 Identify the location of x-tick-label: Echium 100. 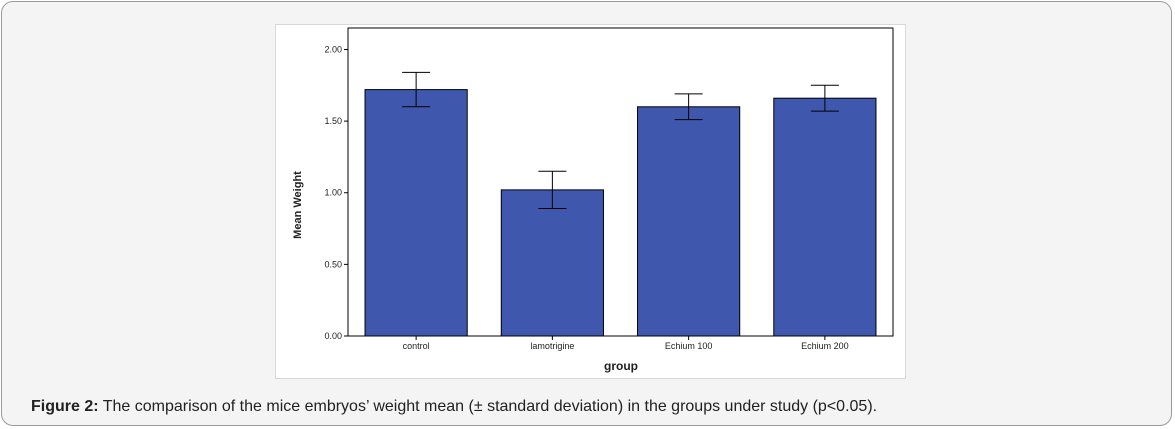
(689, 346).